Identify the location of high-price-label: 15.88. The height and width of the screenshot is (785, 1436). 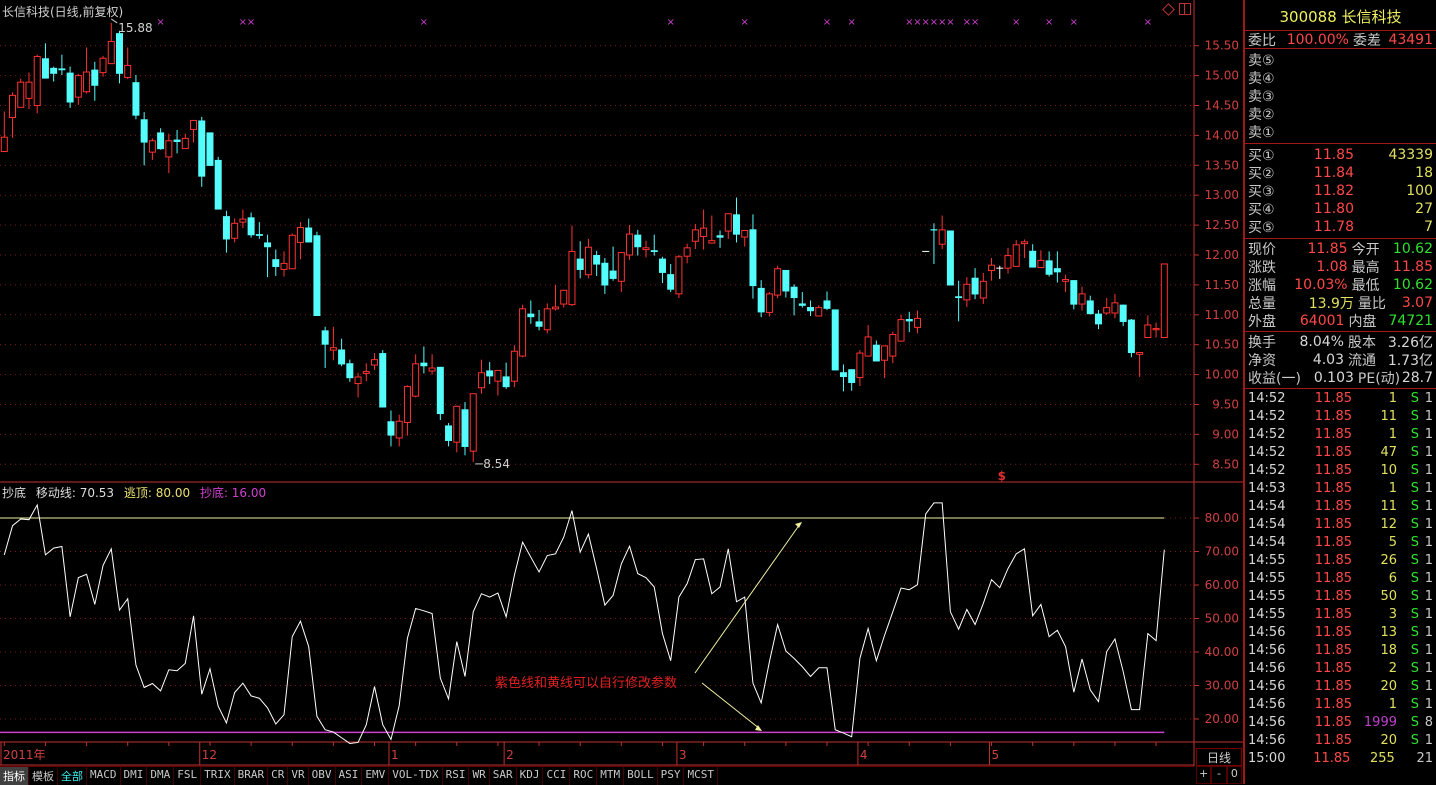
(135, 28).